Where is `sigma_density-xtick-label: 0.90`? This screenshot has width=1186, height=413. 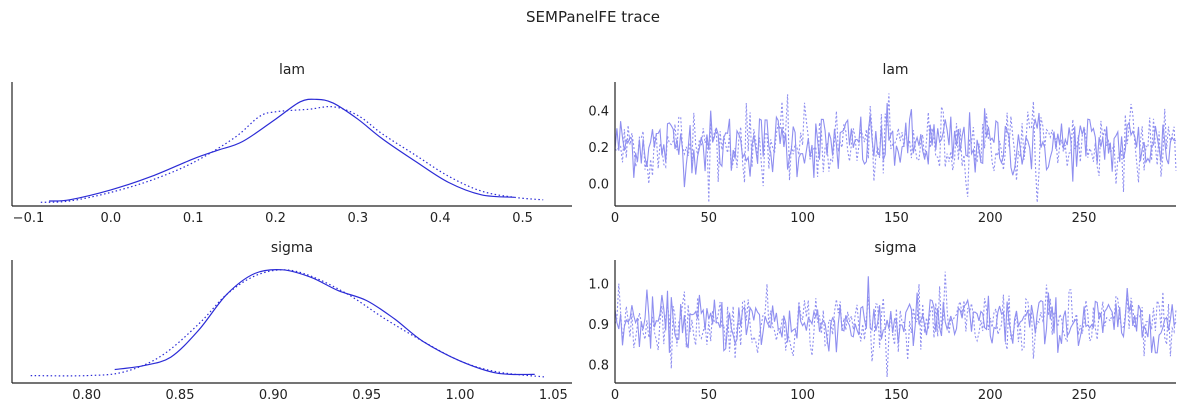 sigma_density-xtick-label: 0.90 is located at coordinates (273, 395).